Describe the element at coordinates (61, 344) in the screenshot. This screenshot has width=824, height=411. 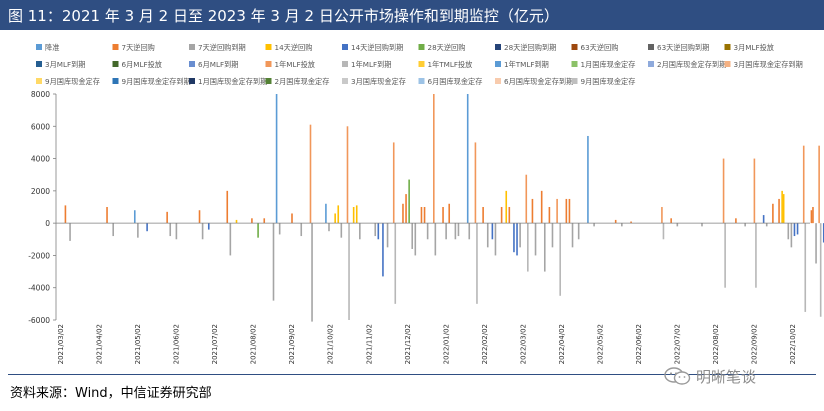
I see `x-tick-label: 2021/03/02` at that location.